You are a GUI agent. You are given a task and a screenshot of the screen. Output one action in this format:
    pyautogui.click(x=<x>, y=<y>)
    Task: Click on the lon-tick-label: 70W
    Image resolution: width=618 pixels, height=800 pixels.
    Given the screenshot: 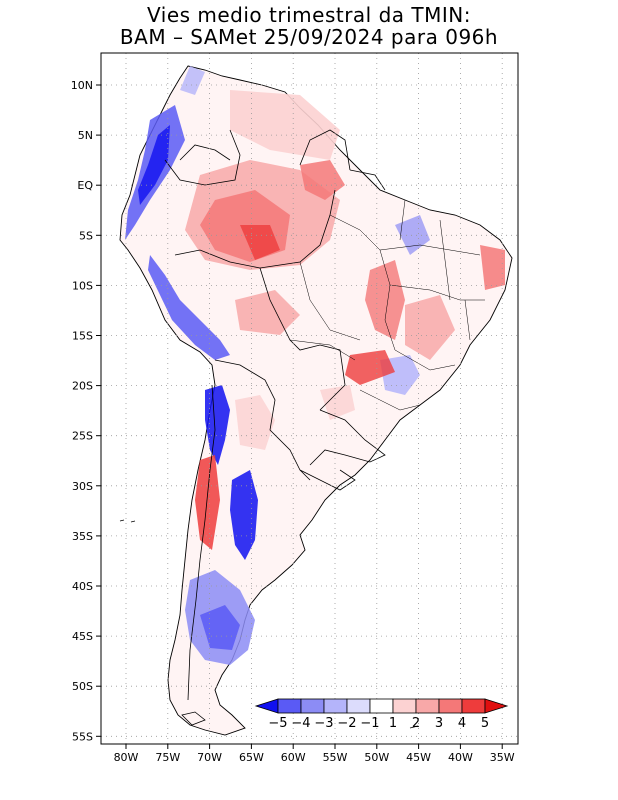 What is the action you would take?
    pyautogui.click(x=209, y=757)
    